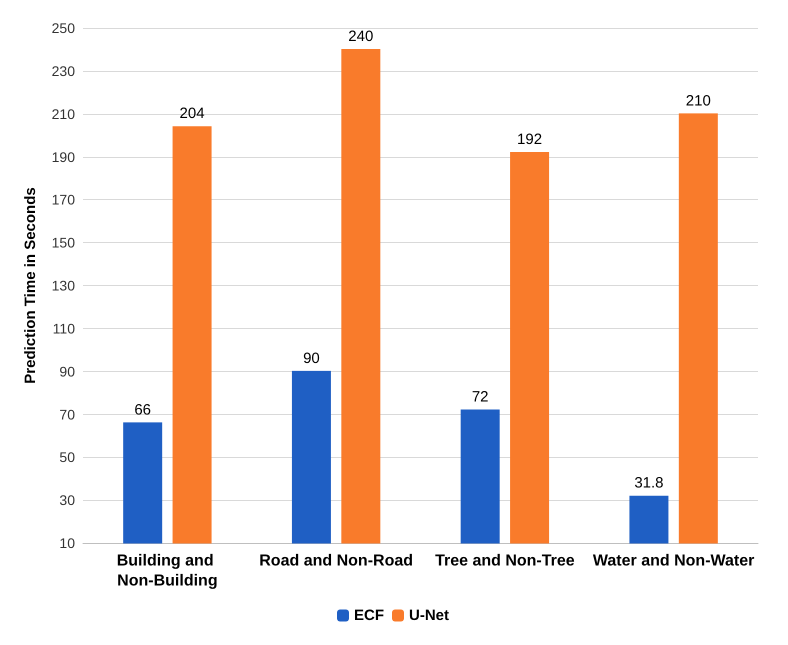 The image size is (788, 645). Describe the element at coordinates (64, 114) in the screenshot. I see `y-tick-label: 210` at that location.